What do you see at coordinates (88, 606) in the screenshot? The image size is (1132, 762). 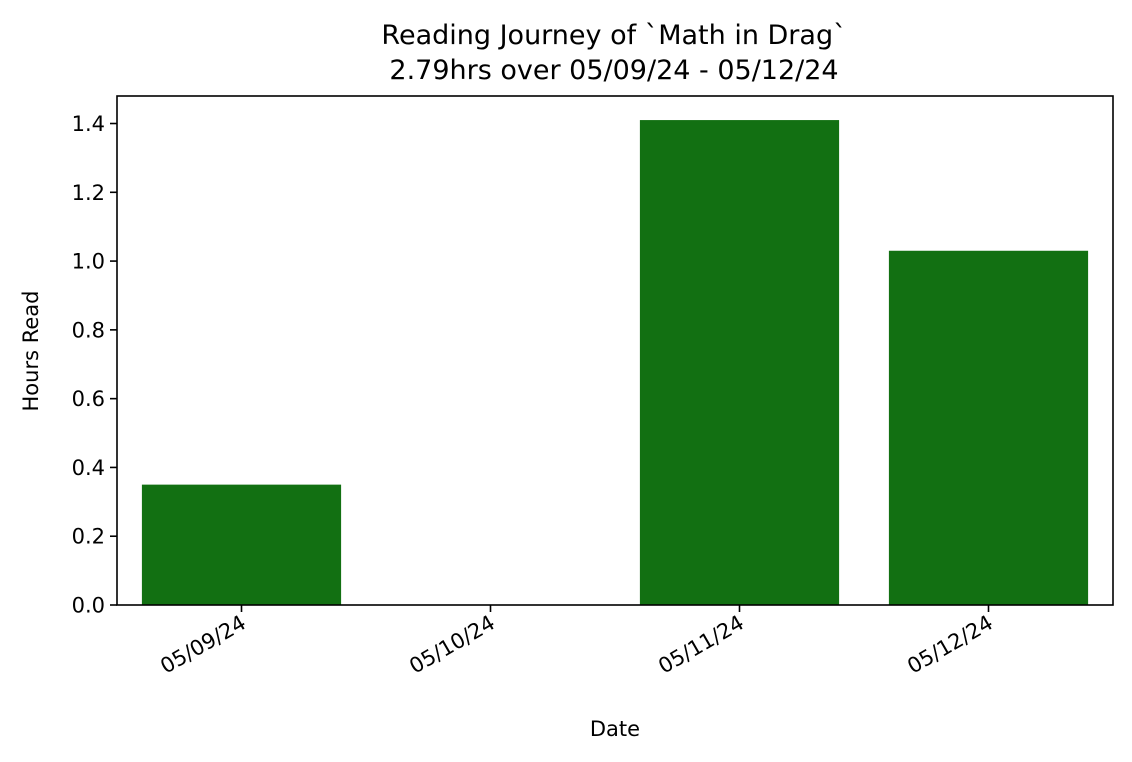 I see `y-tick-label-0: 0.0` at bounding box center [88, 606].